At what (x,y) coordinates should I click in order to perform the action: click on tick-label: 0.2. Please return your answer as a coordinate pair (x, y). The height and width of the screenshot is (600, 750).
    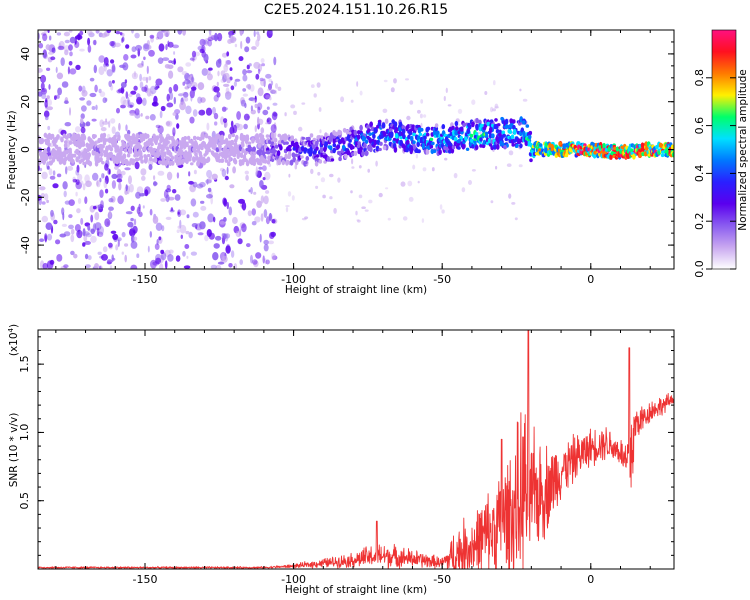
    Looking at the image, I should click on (699, 221).